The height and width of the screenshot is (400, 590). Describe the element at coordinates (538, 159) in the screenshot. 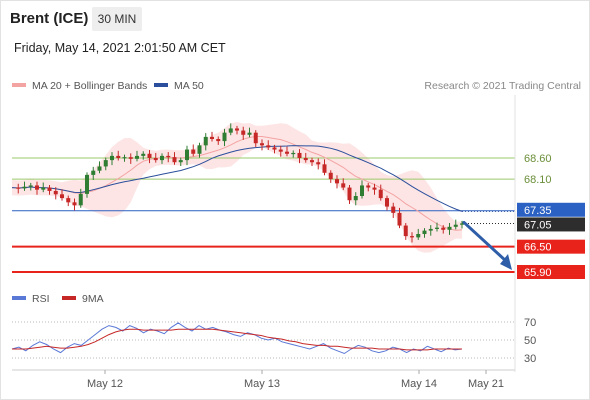

I see `level-tag-label: 68.60` at that location.